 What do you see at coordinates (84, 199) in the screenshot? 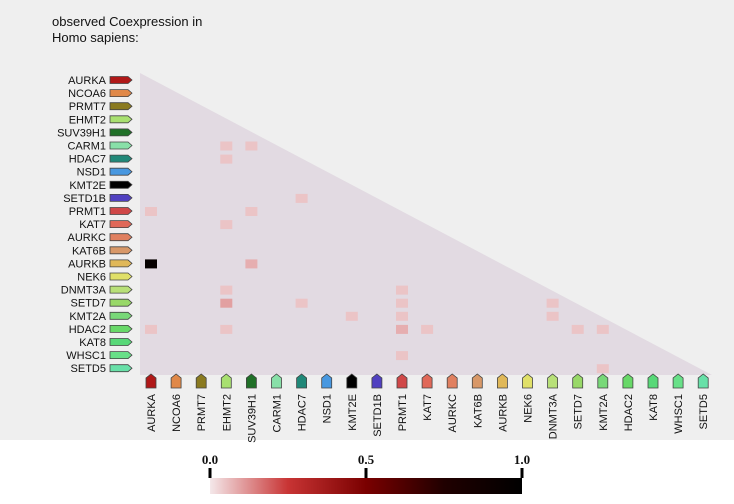
I see `row-label: SETD1B` at bounding box center [84, 199].